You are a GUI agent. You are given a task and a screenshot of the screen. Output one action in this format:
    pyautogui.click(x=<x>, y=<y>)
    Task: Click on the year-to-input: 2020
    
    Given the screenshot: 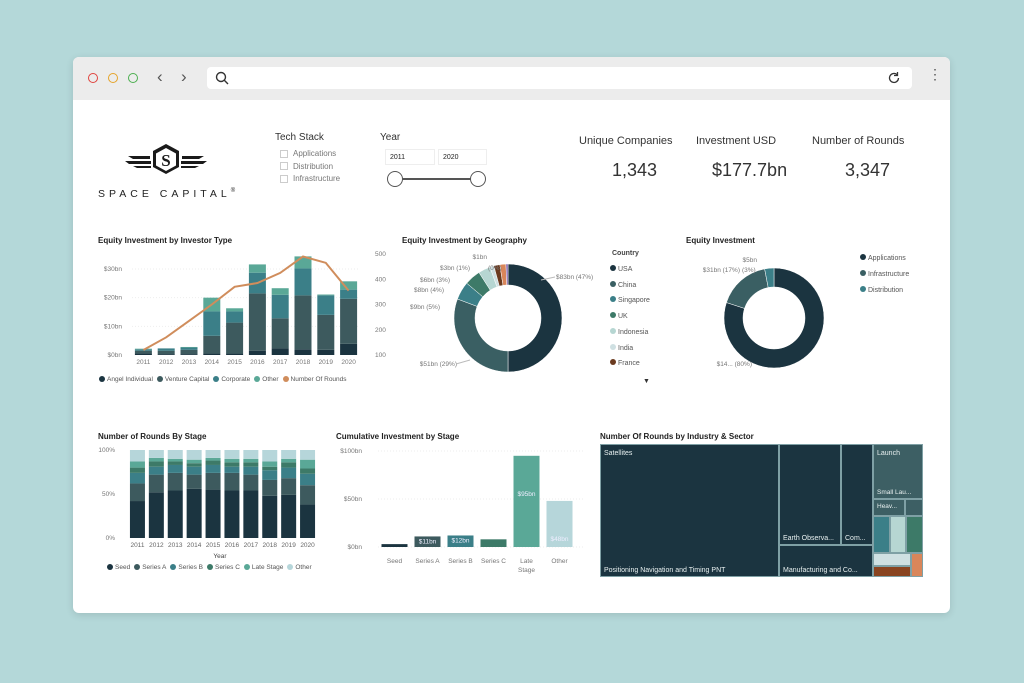 What is the action you would take?
    pyautogui.click(x=462, y=157)
    